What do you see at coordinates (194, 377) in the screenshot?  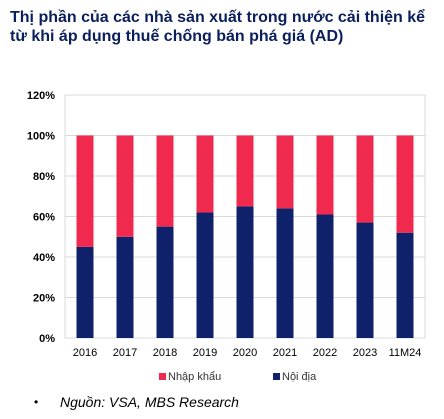 I see `legend-label-nhap-khau: Nhập khẩu` at bounding box center [194, 377].